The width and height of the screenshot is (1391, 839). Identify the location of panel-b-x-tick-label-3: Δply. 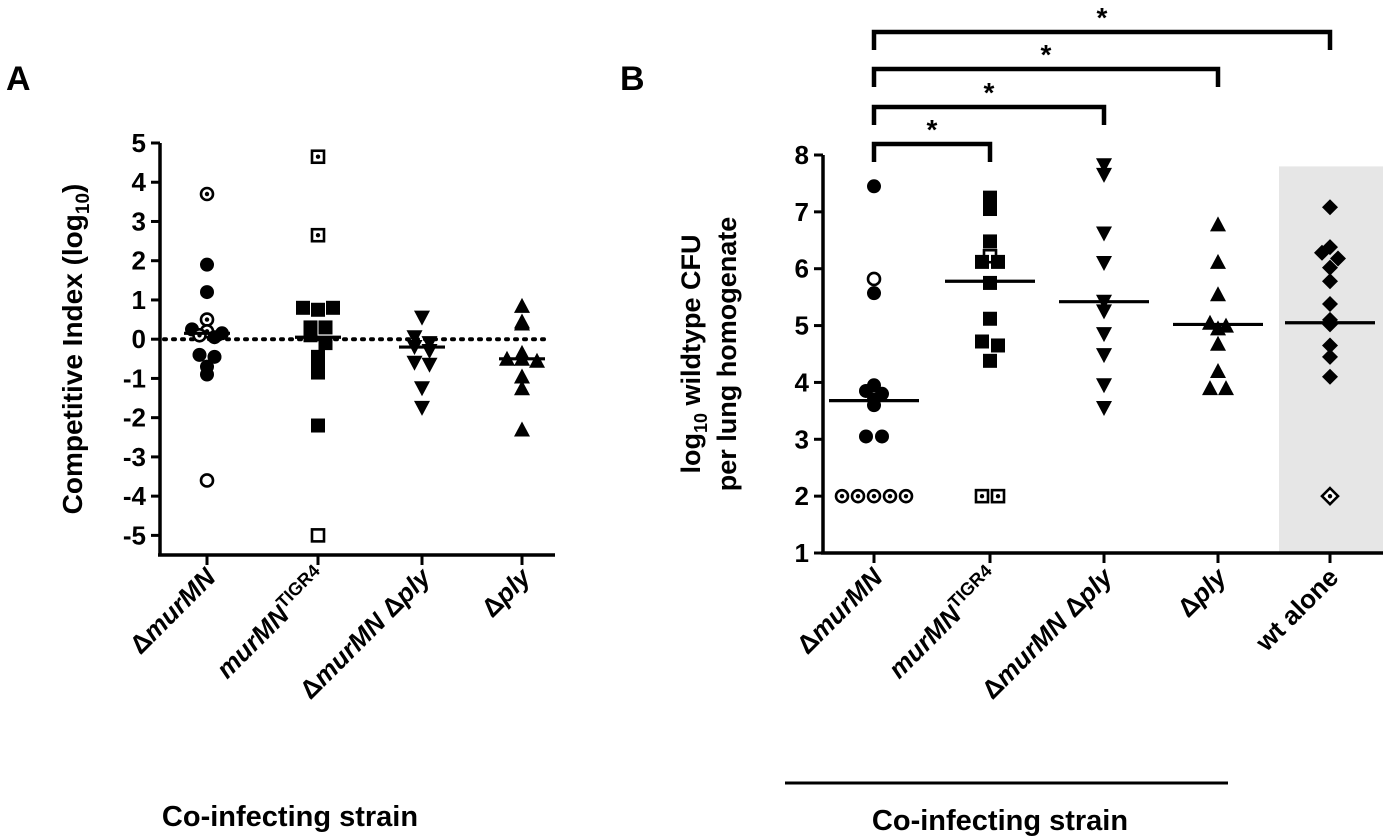
(1202, 592).